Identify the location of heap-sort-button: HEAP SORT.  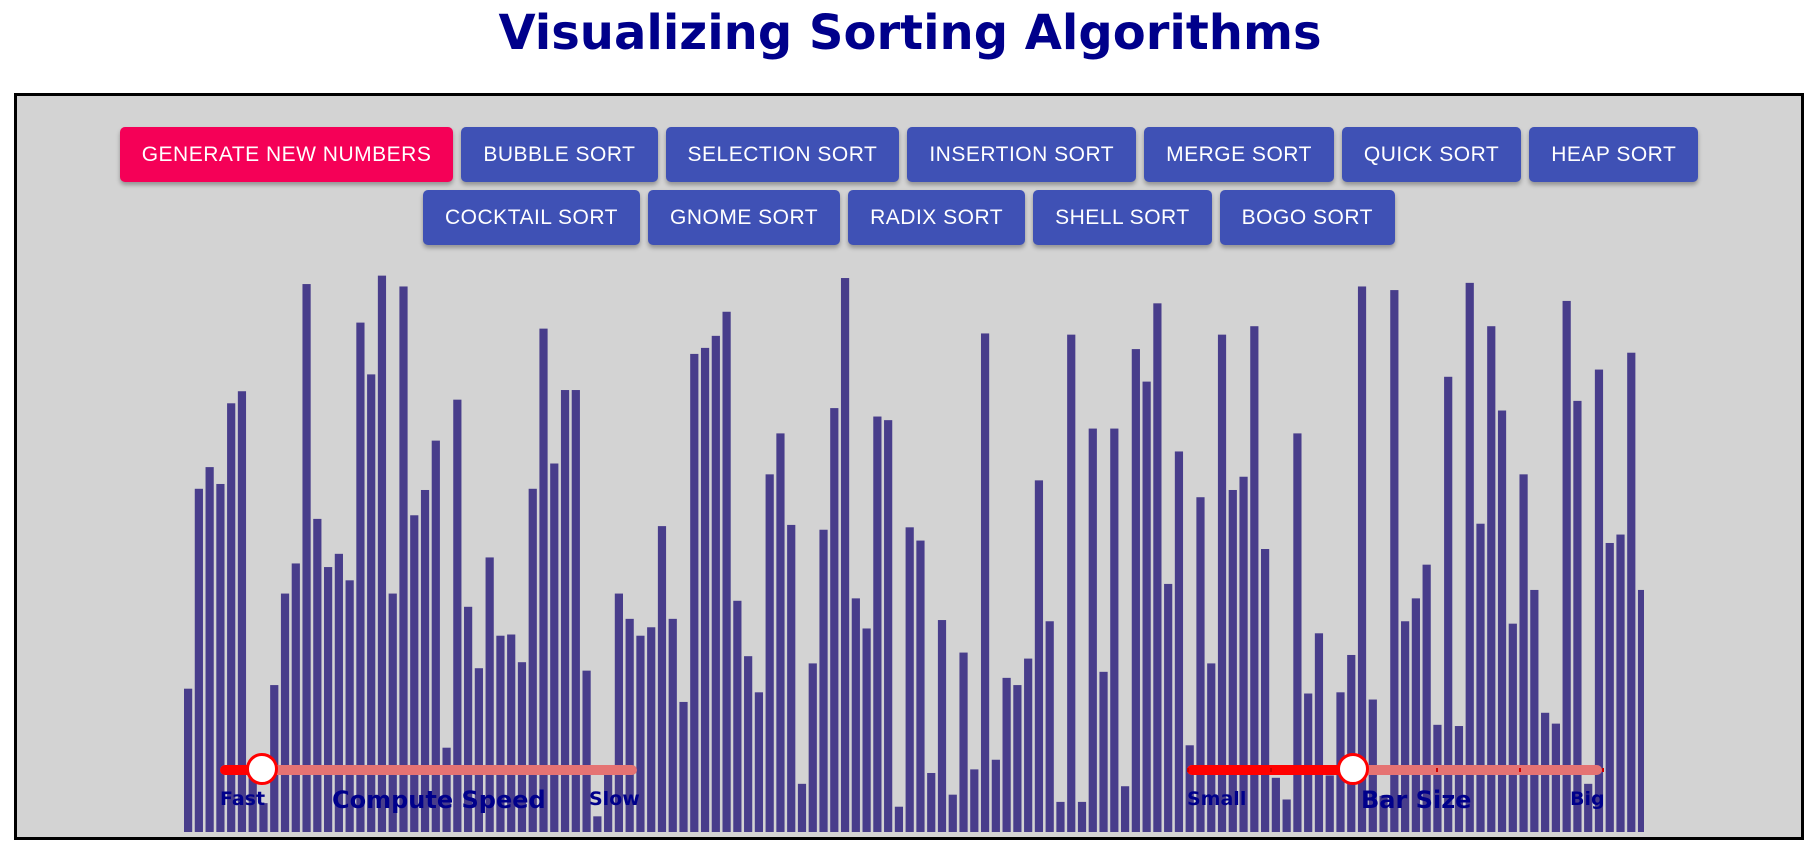
(1614, 154).